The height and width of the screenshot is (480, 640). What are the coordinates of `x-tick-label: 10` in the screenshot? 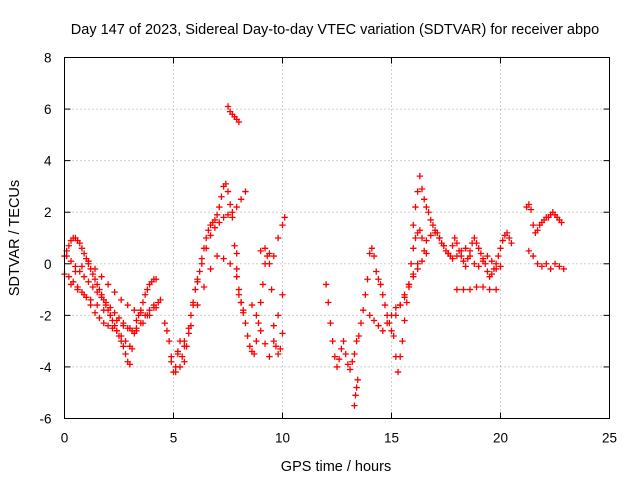 It's located at (282, 438).